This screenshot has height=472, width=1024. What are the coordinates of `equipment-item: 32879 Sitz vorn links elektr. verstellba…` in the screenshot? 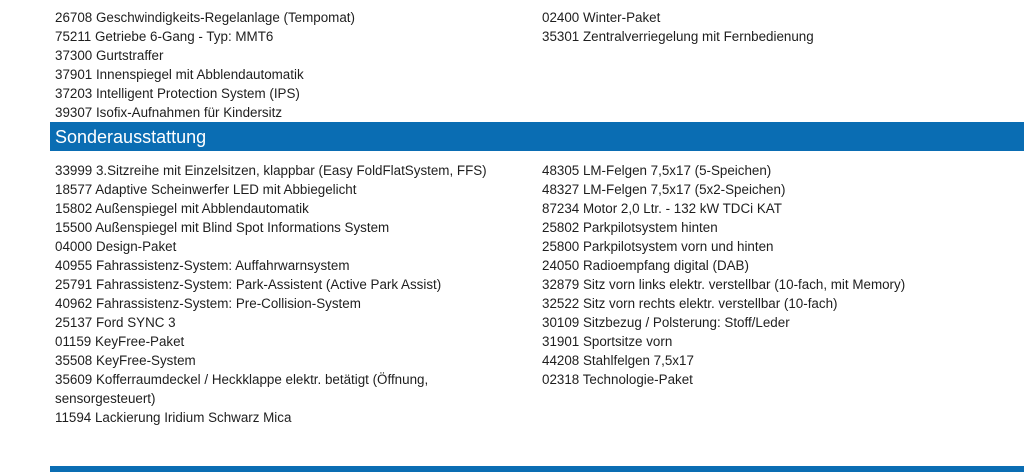 It's located at (724, 284).